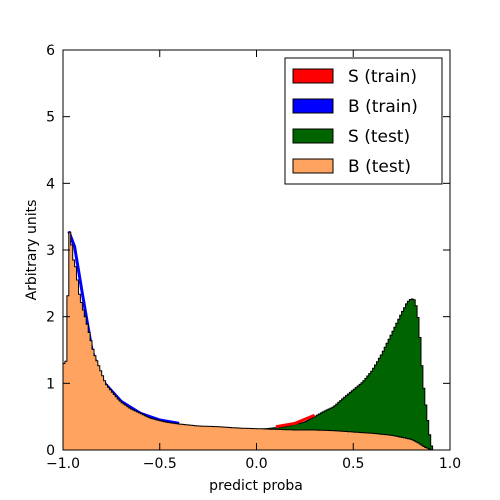 The height and width of the screenshot is (500, 500). Describe the element at coordinates (50, 251) in the screenshot. I see `y-tick-label: 3` at that location.